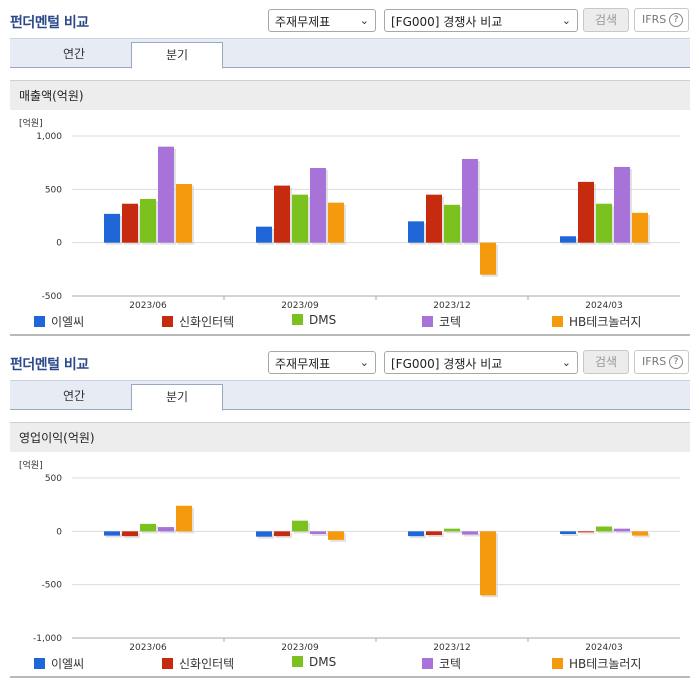 This screenshot has height=684, width=696. What do you see at coordinates (52, 297) in the screenshot?
I see `y-tick-label: -500` at bounding box center [52, 297].